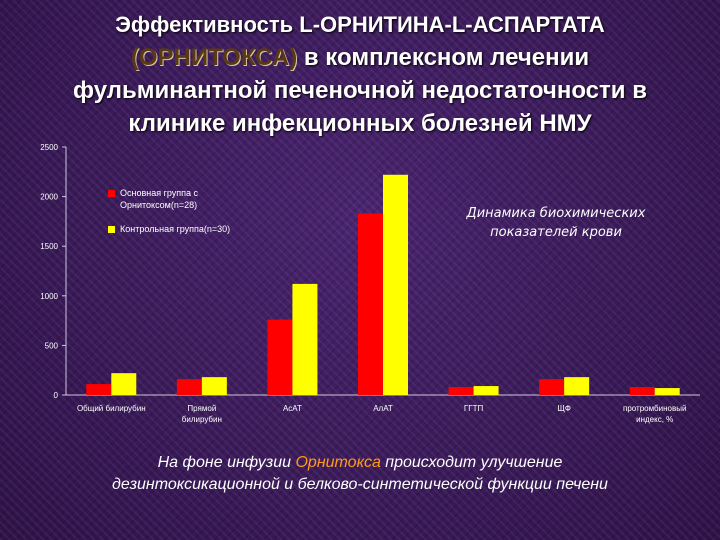 This screenshot has height=540, width=720. What do you see at coordinates (471, 462) in the screenshot?
I see `footer-line-1-b: происходит улучшение` at bounding box center [471, 462].